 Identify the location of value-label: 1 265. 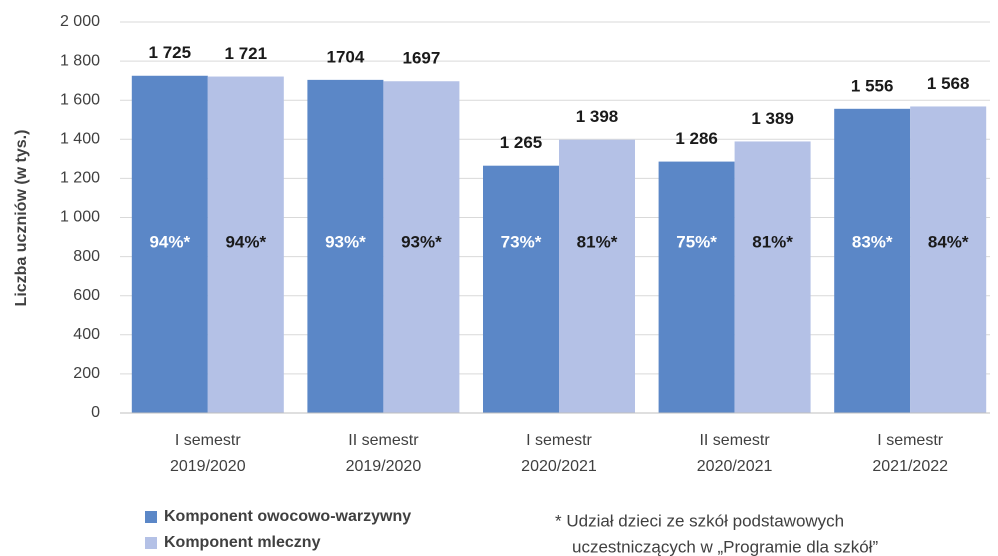
(521, 142).